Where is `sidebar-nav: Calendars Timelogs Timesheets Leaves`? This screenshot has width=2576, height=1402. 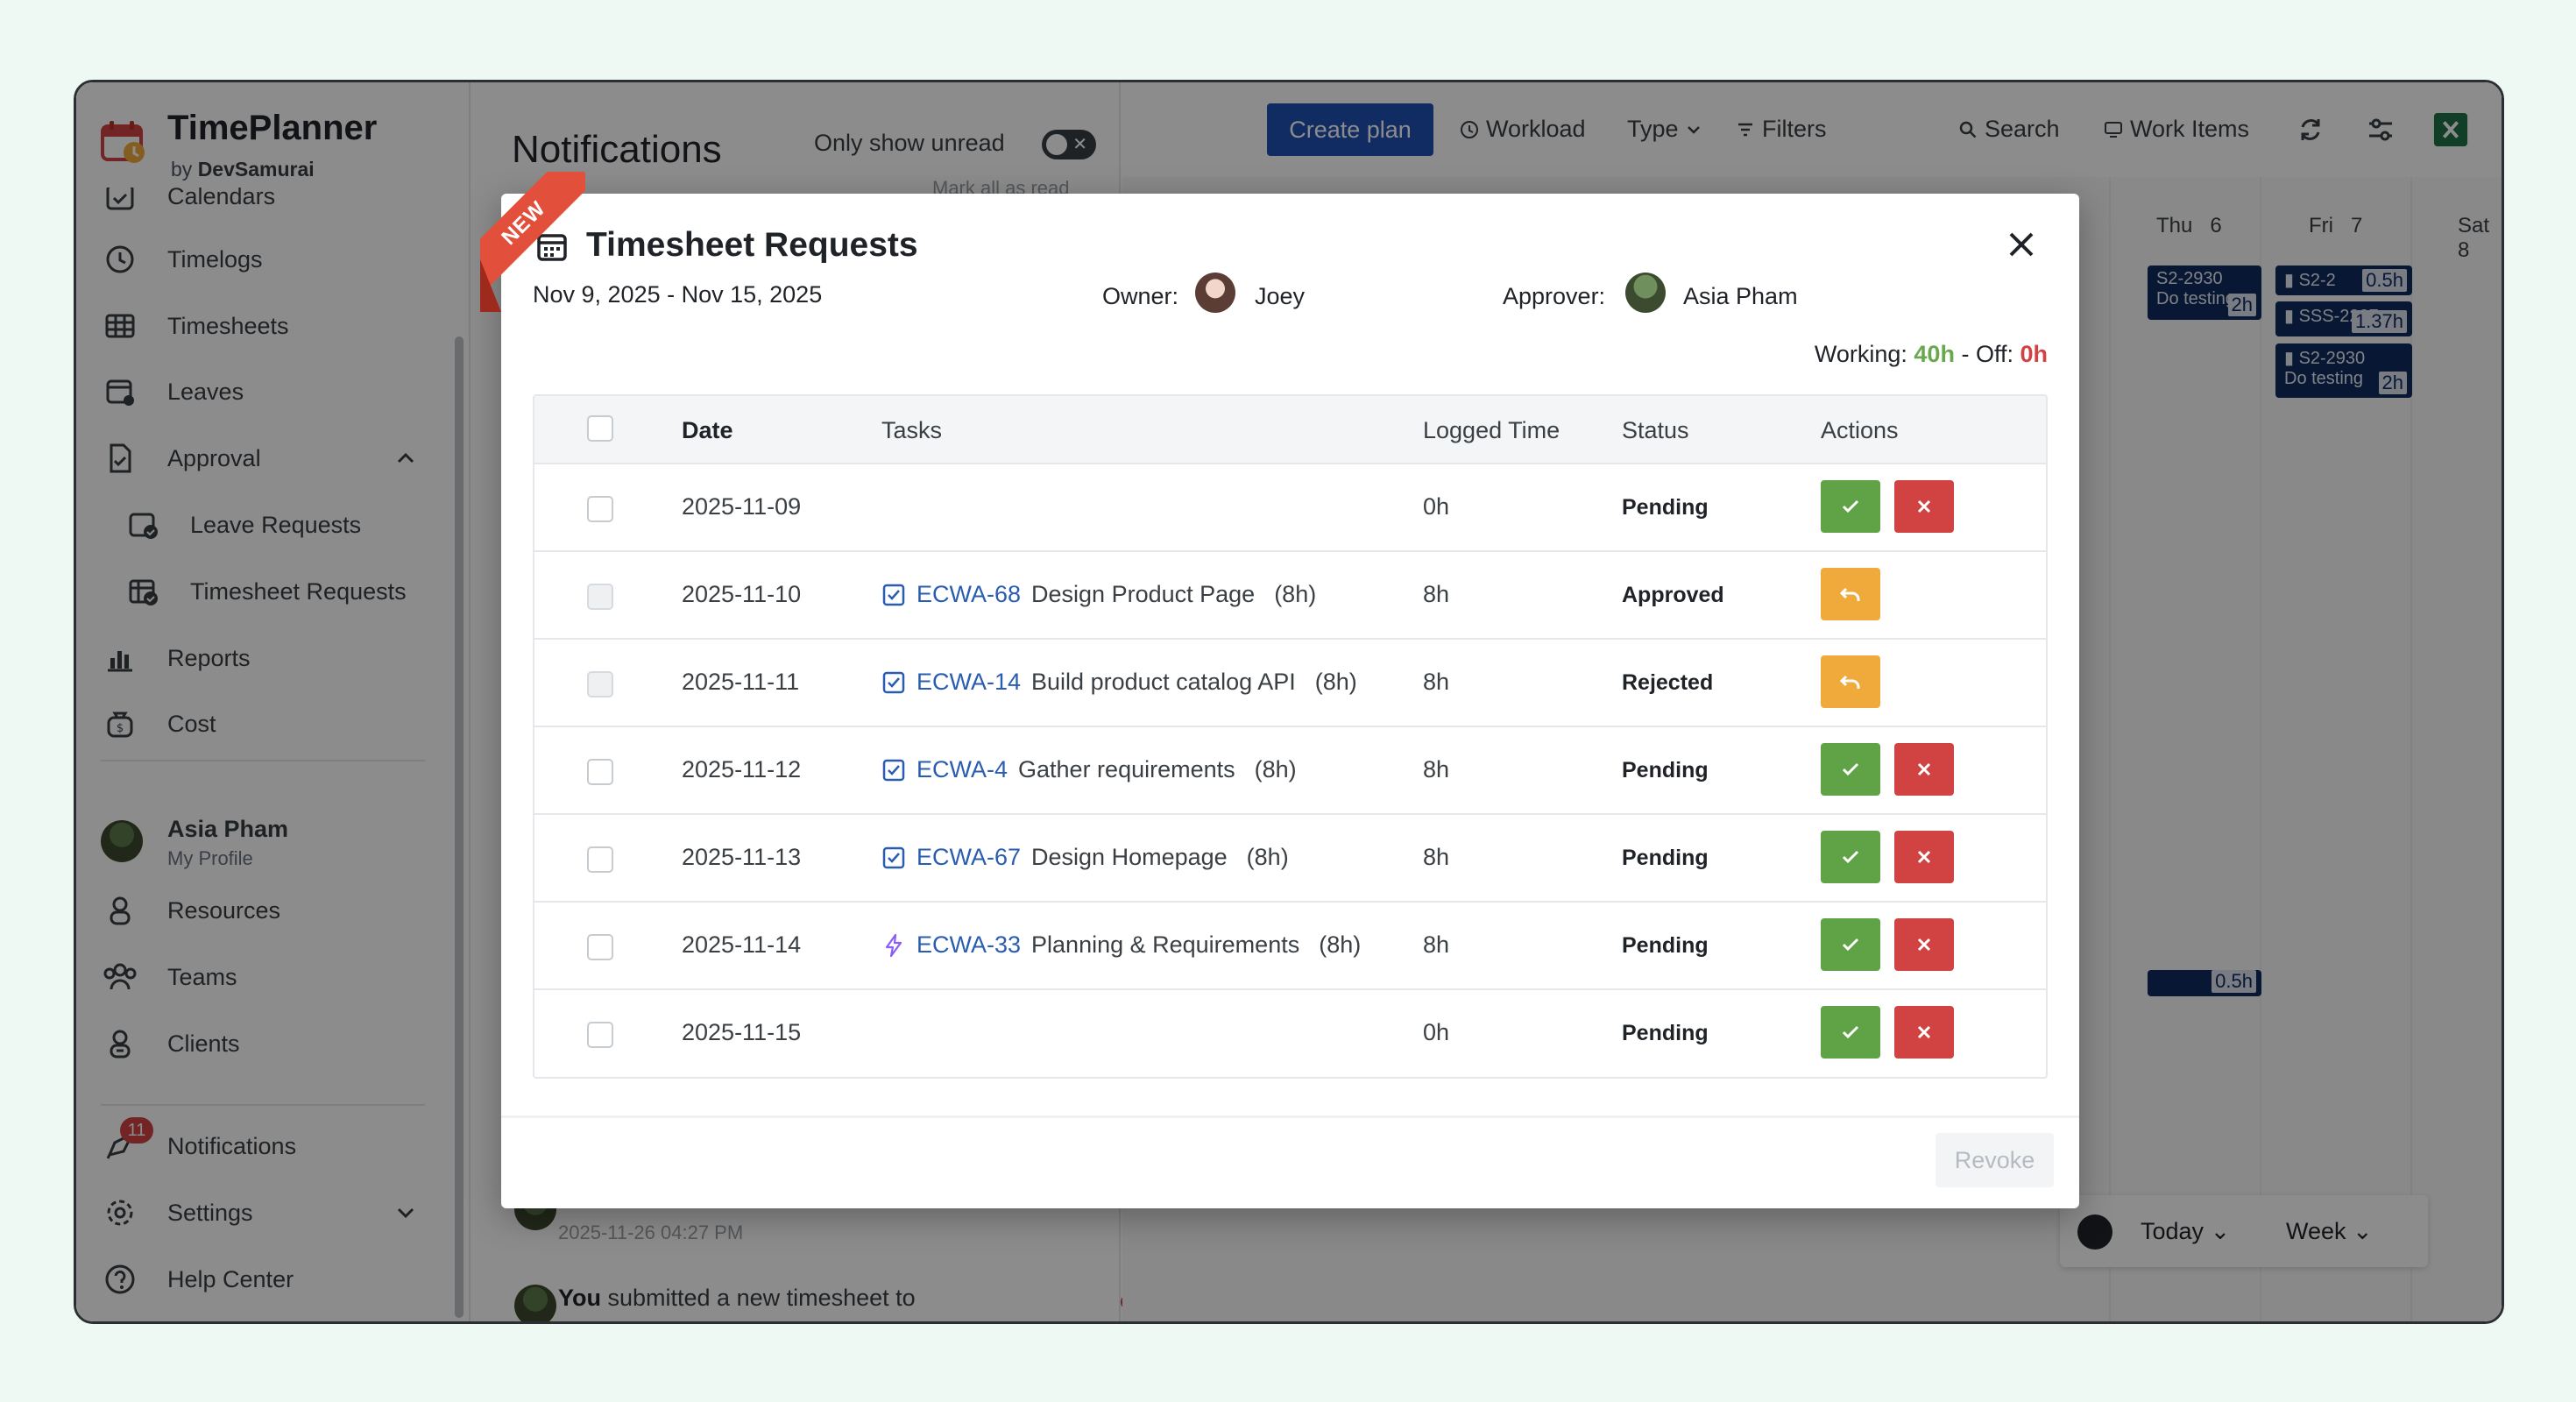 sidebar-nav: Calendars Timelogs Timesheets Leaves is located at coordinates (264, 753).